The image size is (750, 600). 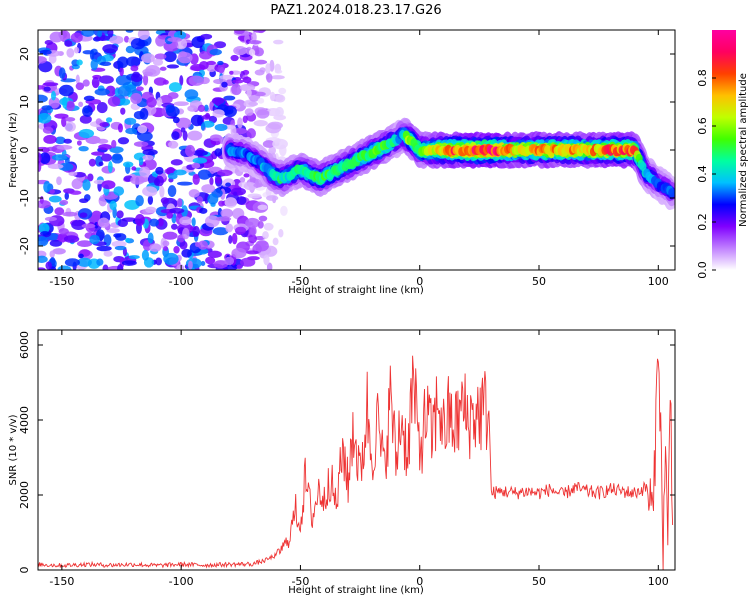 I want to click on y-tick-label: 0, so click(x=24, y=150).